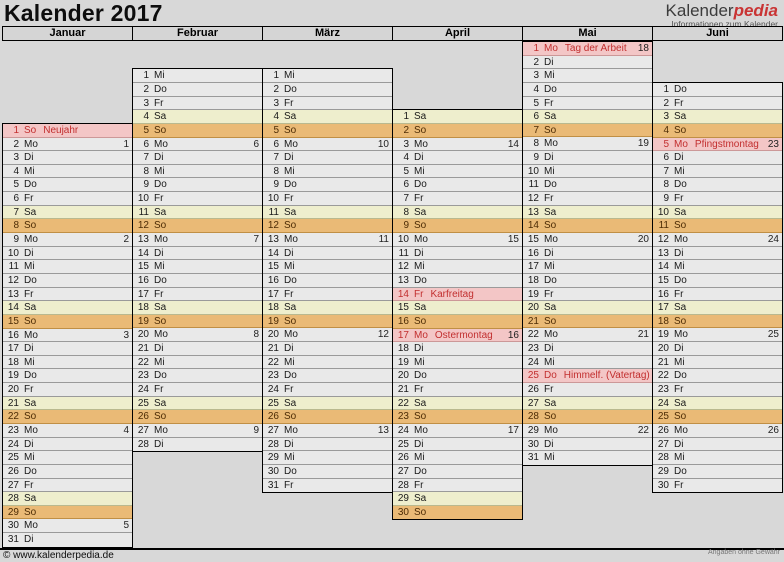 Image resolution: width=784 pixels, height=562 pixels. Describe the element at coordinates (143, 308) in the screenshot. I see `day-number: 18` at that location.